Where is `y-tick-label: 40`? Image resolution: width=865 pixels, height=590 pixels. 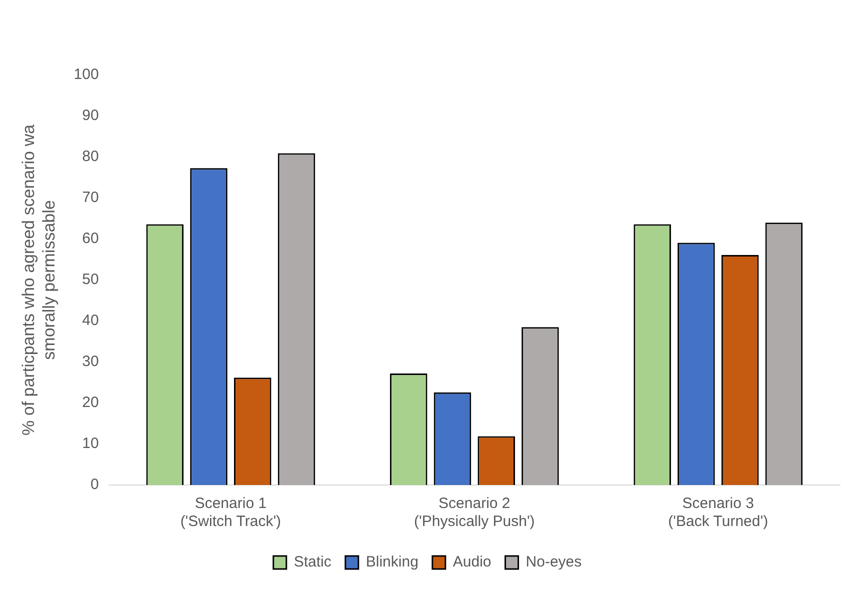 y-tick-label: 40 is located at coordinates (90, 321).